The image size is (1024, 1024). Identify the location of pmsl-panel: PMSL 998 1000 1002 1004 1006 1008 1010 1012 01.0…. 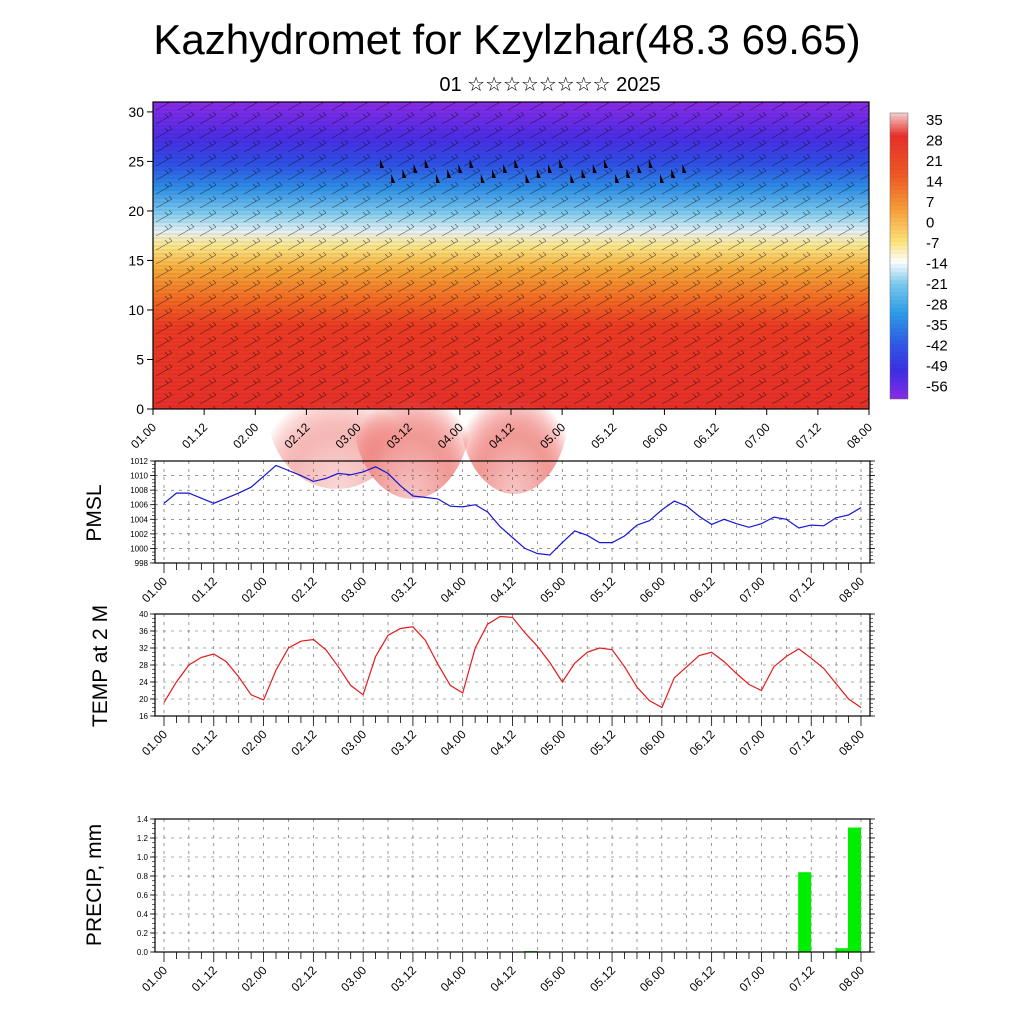
(479, 531).